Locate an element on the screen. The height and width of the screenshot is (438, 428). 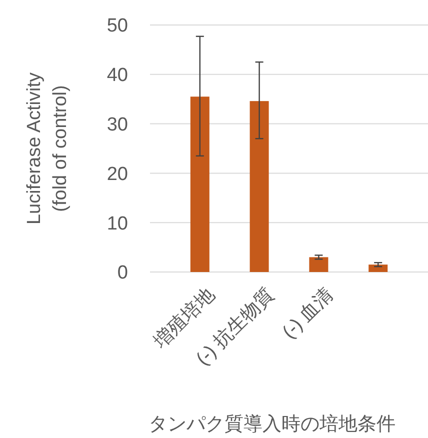
x-tick-label: (-) 血清 is located at coordinates (308, 313).